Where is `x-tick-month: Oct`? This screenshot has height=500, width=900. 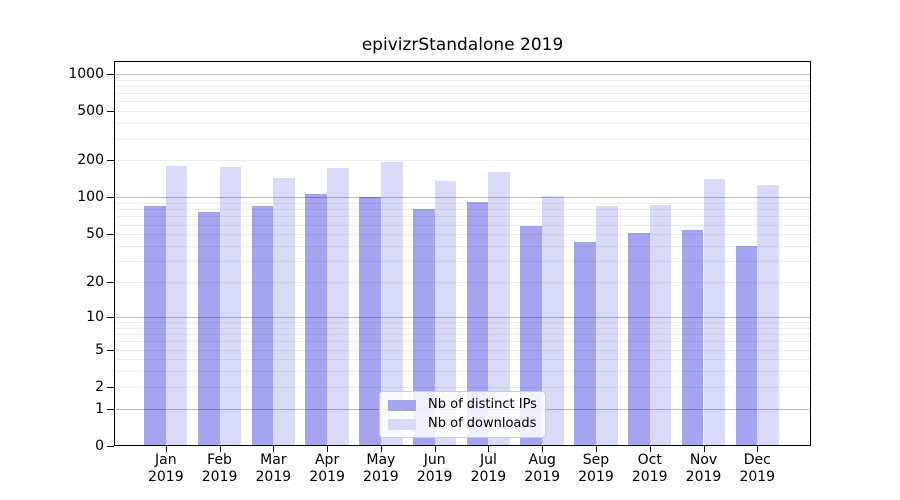
x-tick-month: Oct is located at coordinates (649, 460).